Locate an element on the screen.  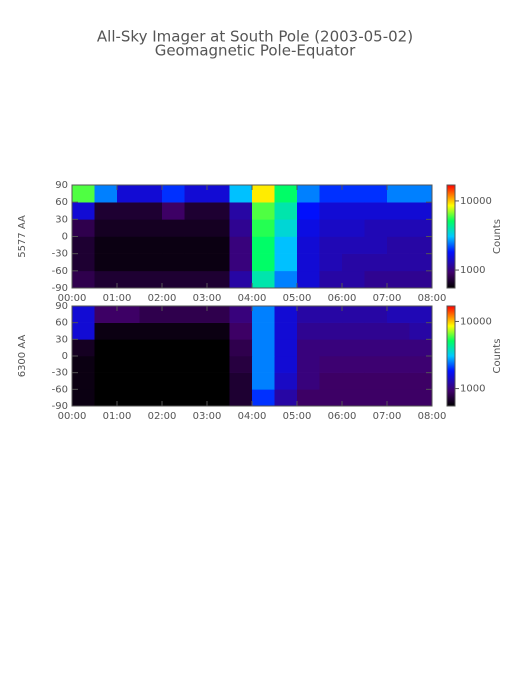
y-axis-label: 5577 AA is located at coordinates (22, 236).